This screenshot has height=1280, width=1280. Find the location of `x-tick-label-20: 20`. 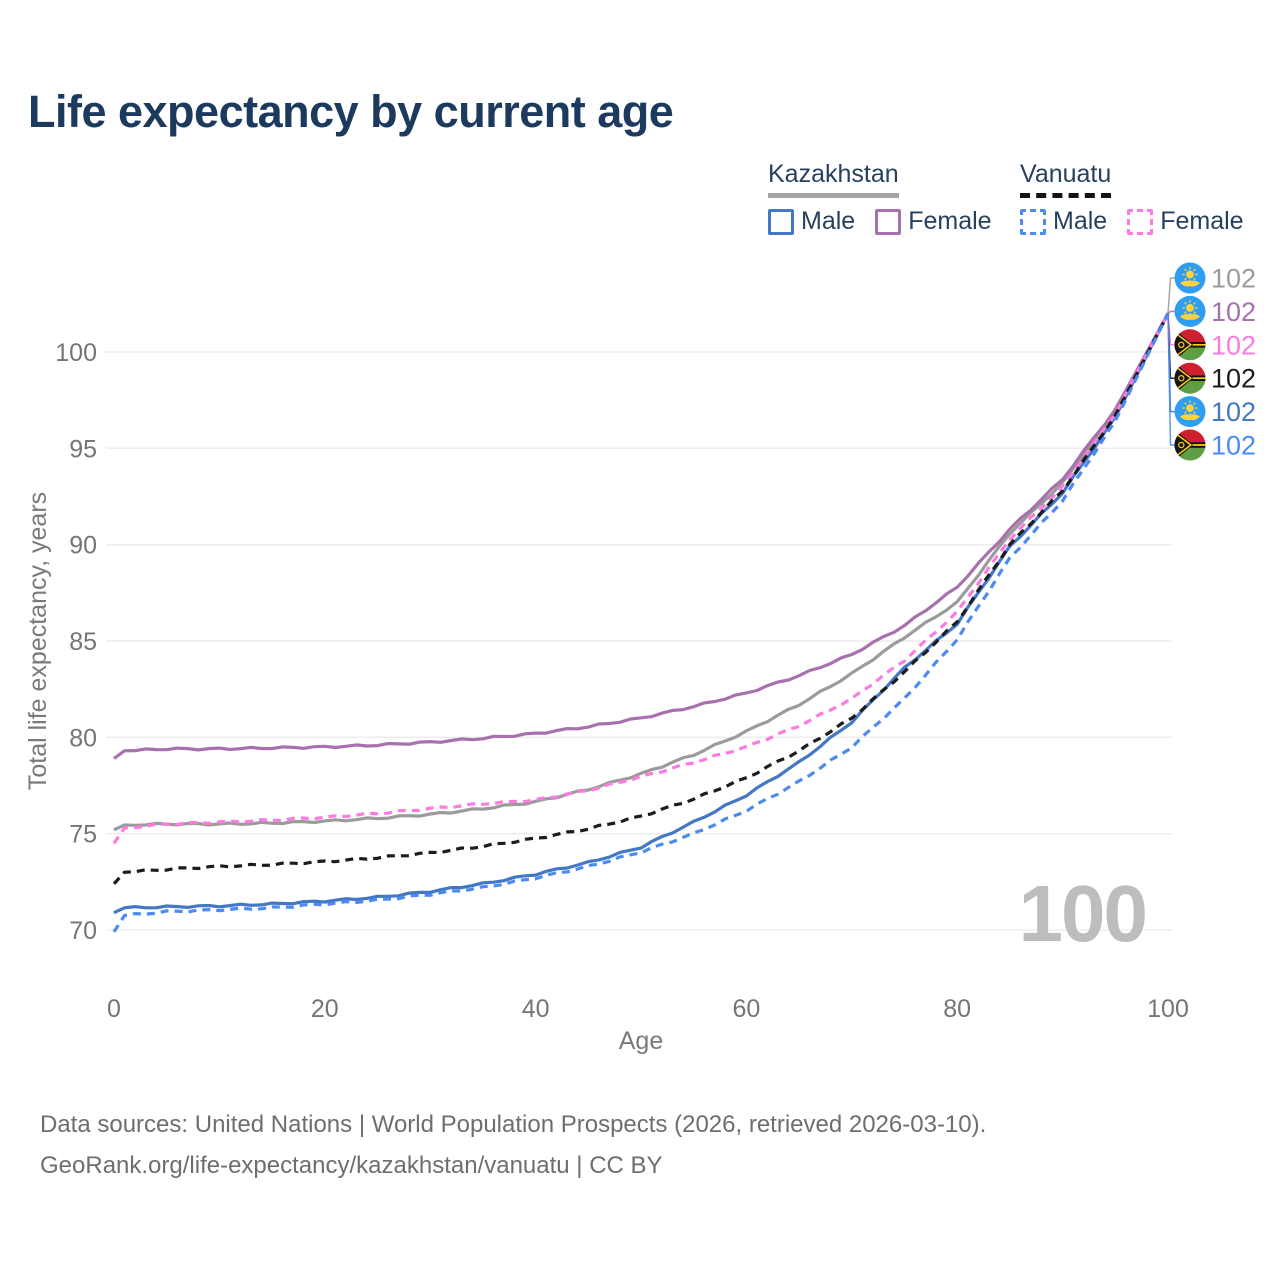

x-tick-label-20: 20 is located at coordinates (325, 1009).